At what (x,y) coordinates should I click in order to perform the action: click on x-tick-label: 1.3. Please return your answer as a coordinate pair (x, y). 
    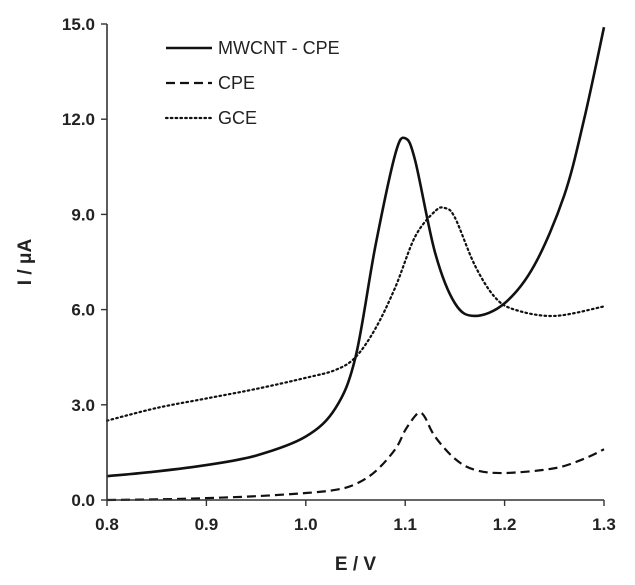
    Looking at the image, I should click on (604, 524).